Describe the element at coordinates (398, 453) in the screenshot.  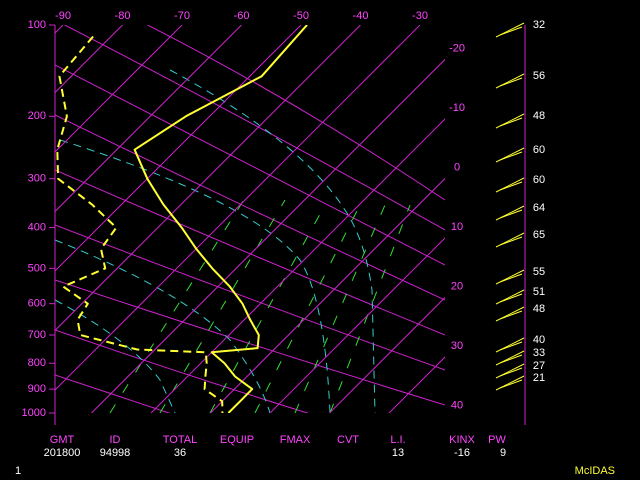
I see `table-value: 13` at that location.